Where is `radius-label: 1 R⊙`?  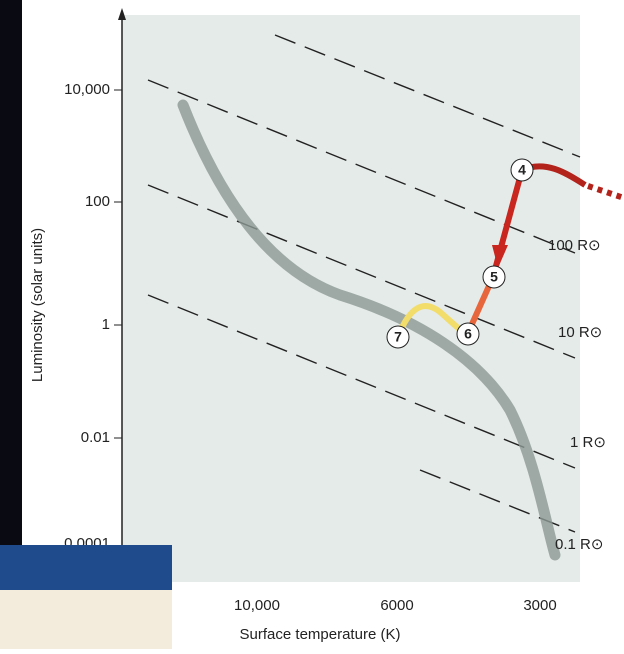 radius-label: 1 R⊙ is located at coordinates (588, 442).